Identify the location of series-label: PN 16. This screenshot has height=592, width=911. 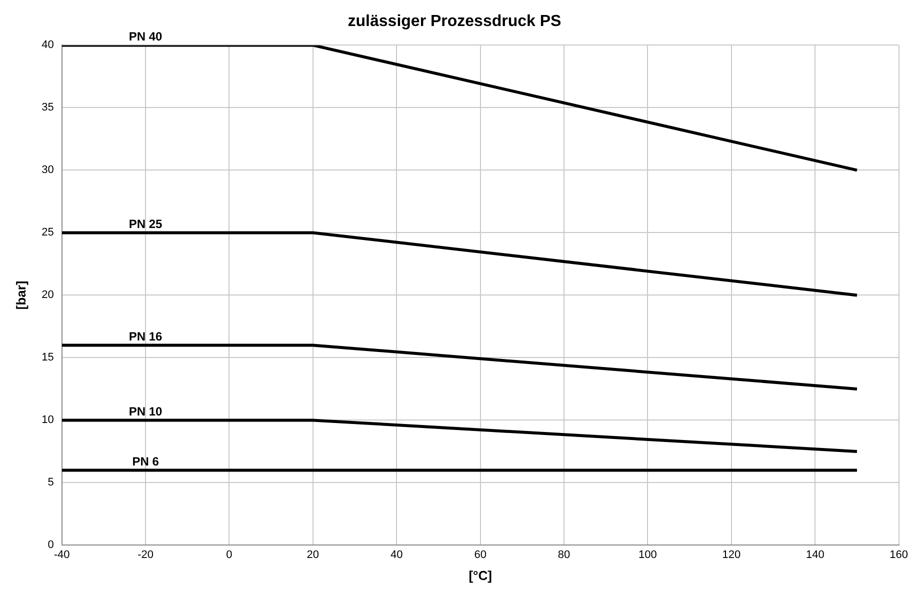
(145, 337).